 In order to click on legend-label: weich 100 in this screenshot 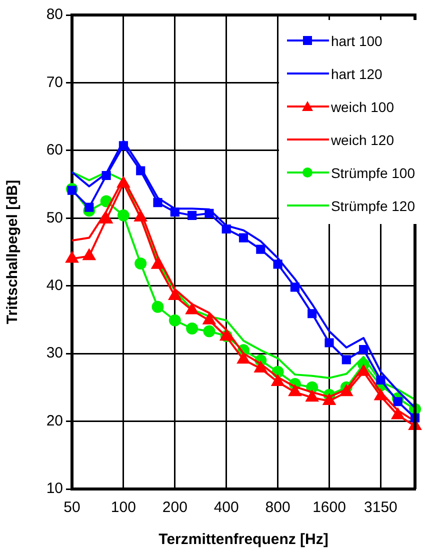, I will do `click(362, 106)`.